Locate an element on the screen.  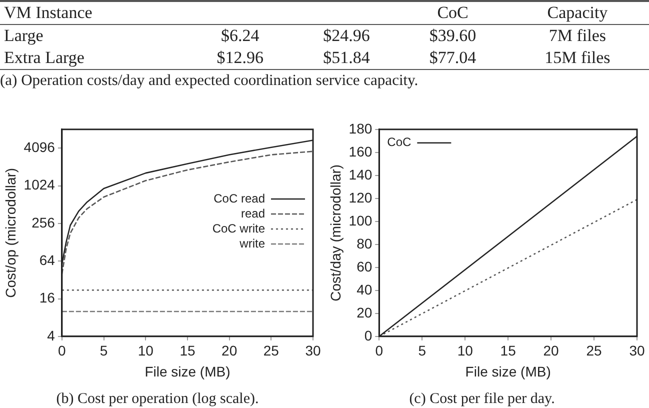
text: $39.60 is located at coordinates (453, 36).